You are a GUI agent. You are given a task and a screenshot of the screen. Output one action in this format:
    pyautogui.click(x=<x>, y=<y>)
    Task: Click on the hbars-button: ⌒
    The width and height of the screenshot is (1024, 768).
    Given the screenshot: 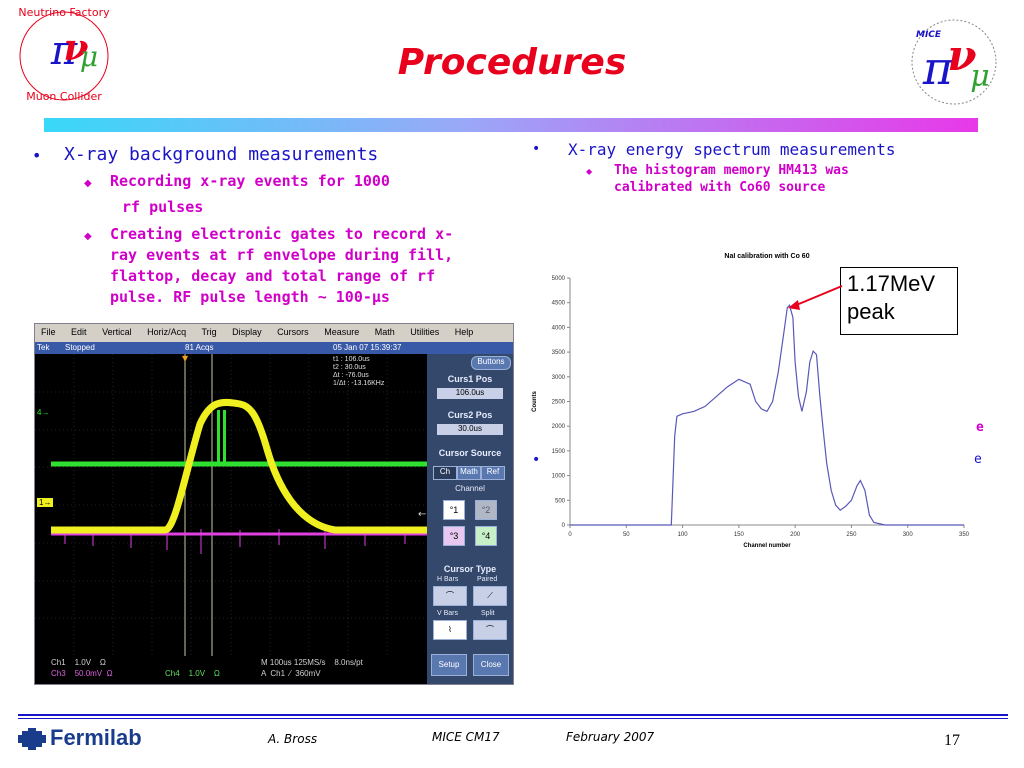 What is the action you would take?
    pyautogui.click(x=450, y=596)
    